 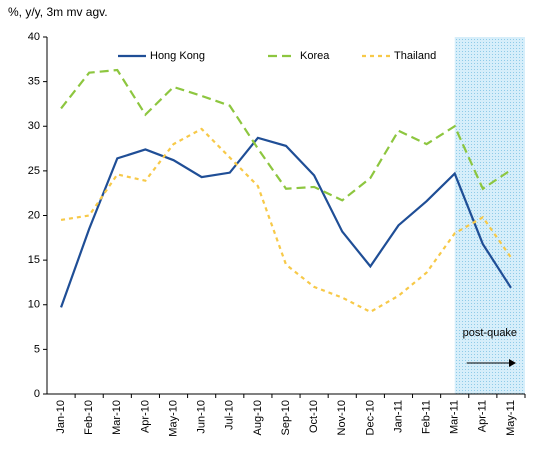 I want to click on y-tick-label: 30, so click(x=34, y=126).